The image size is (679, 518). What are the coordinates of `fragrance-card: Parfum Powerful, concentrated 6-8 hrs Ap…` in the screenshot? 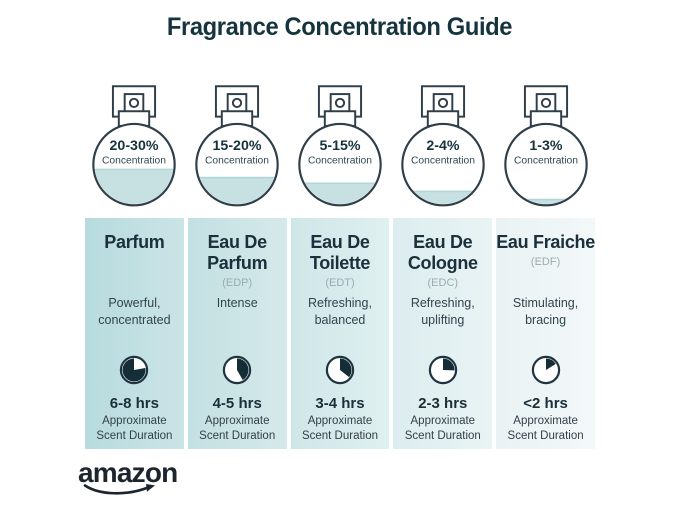 It's located at (134, 333).